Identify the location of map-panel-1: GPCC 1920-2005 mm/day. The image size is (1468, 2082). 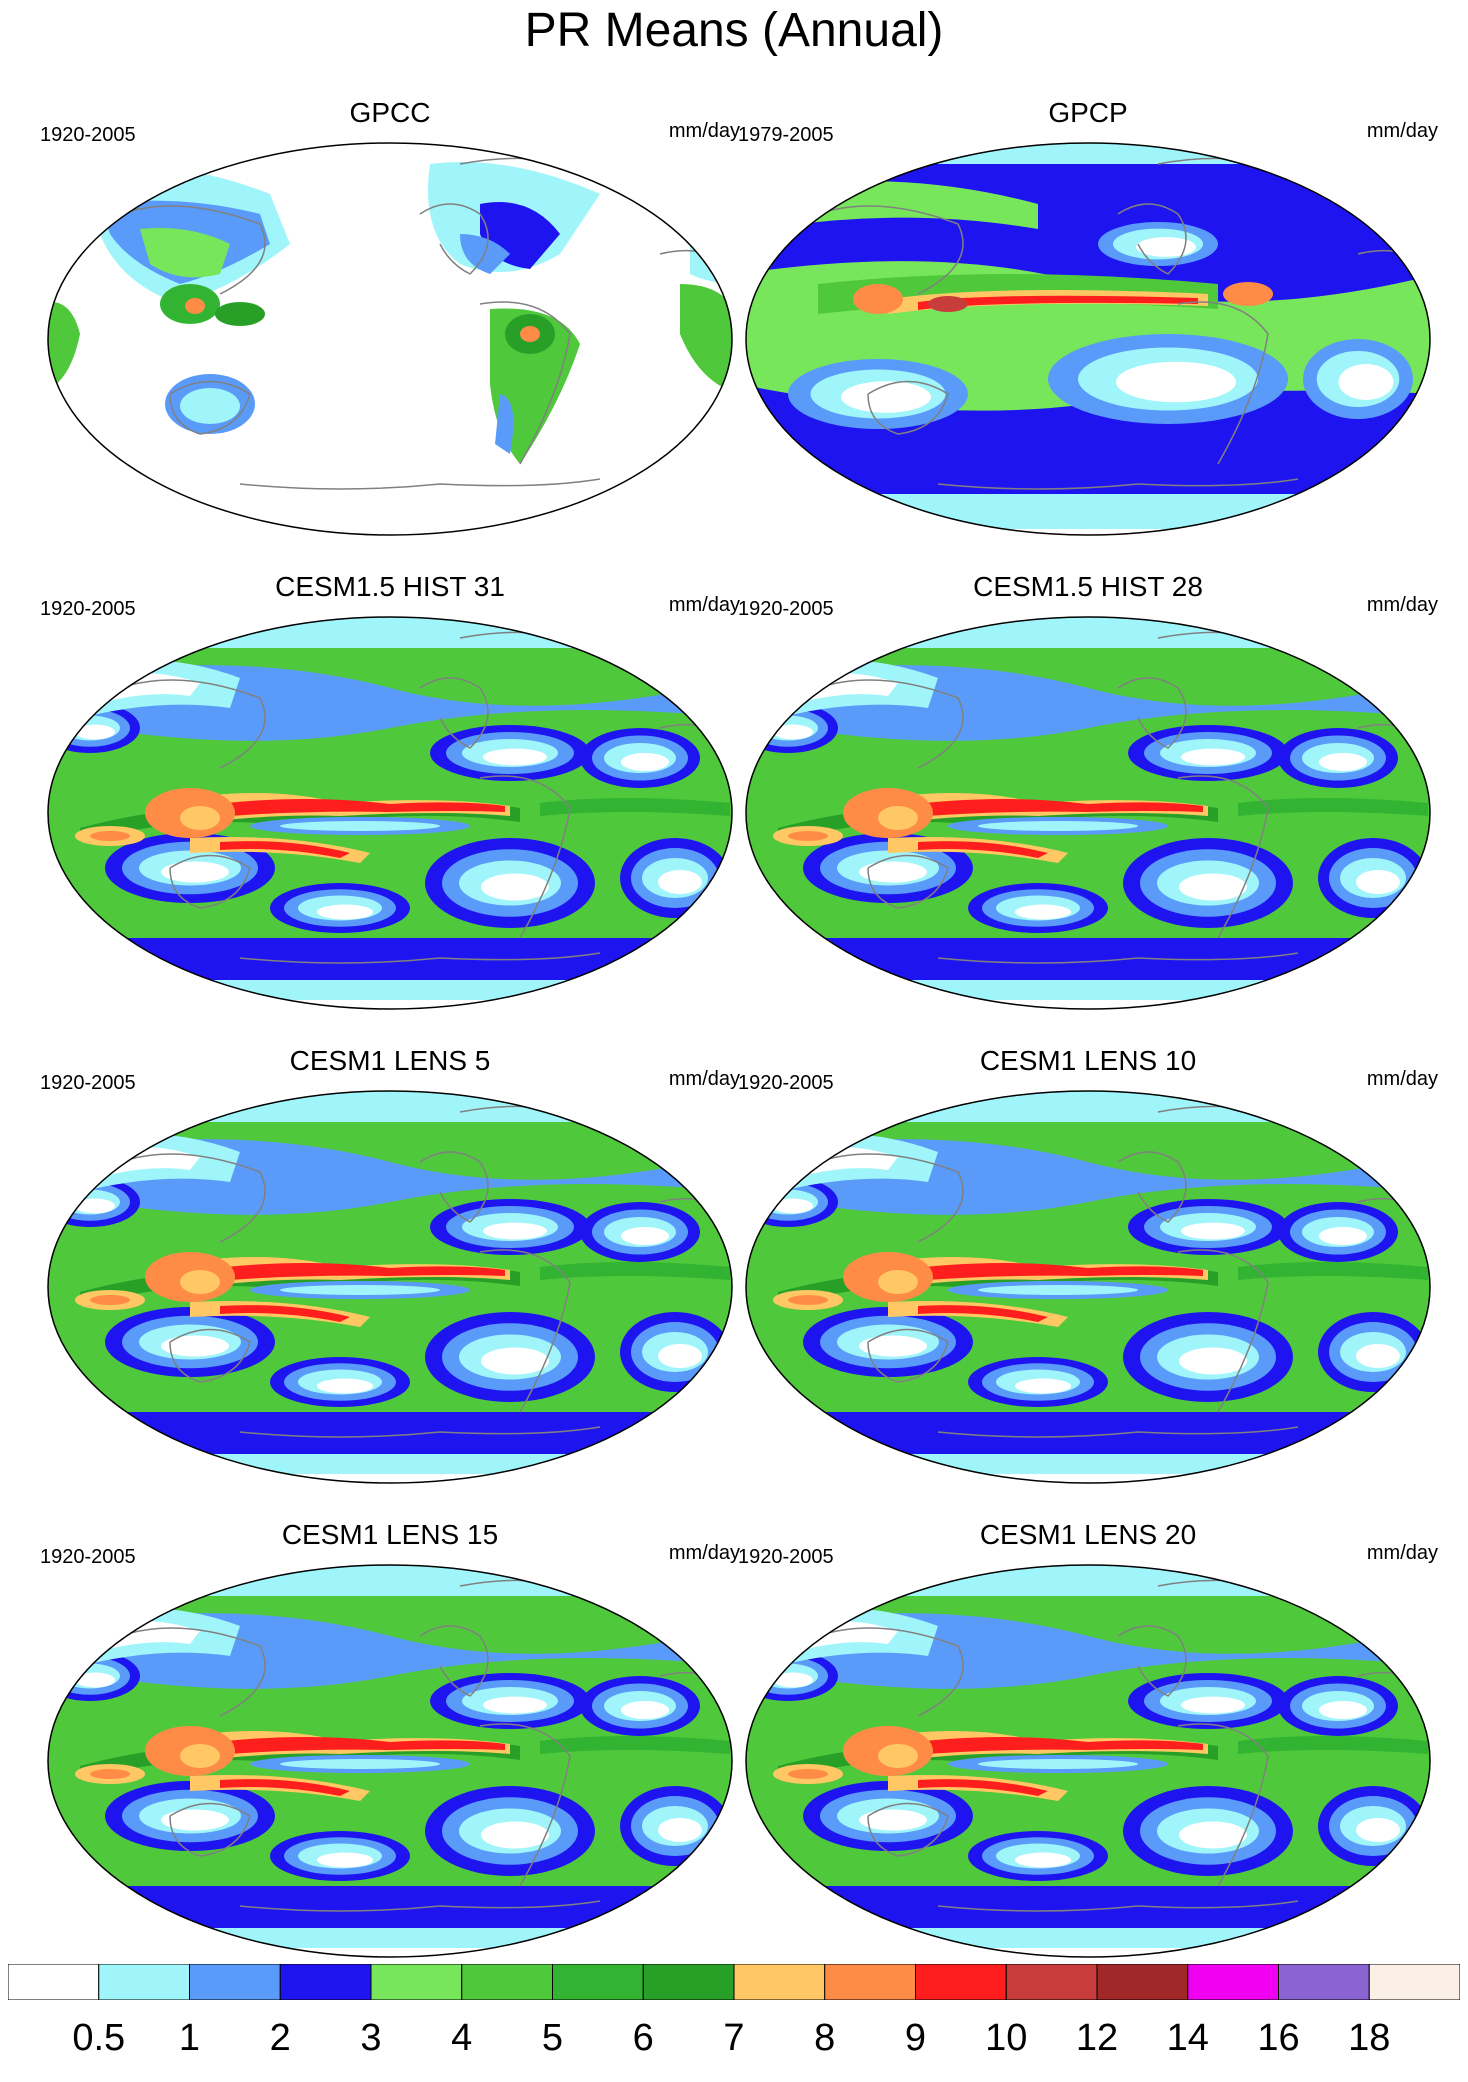
(390, 321).